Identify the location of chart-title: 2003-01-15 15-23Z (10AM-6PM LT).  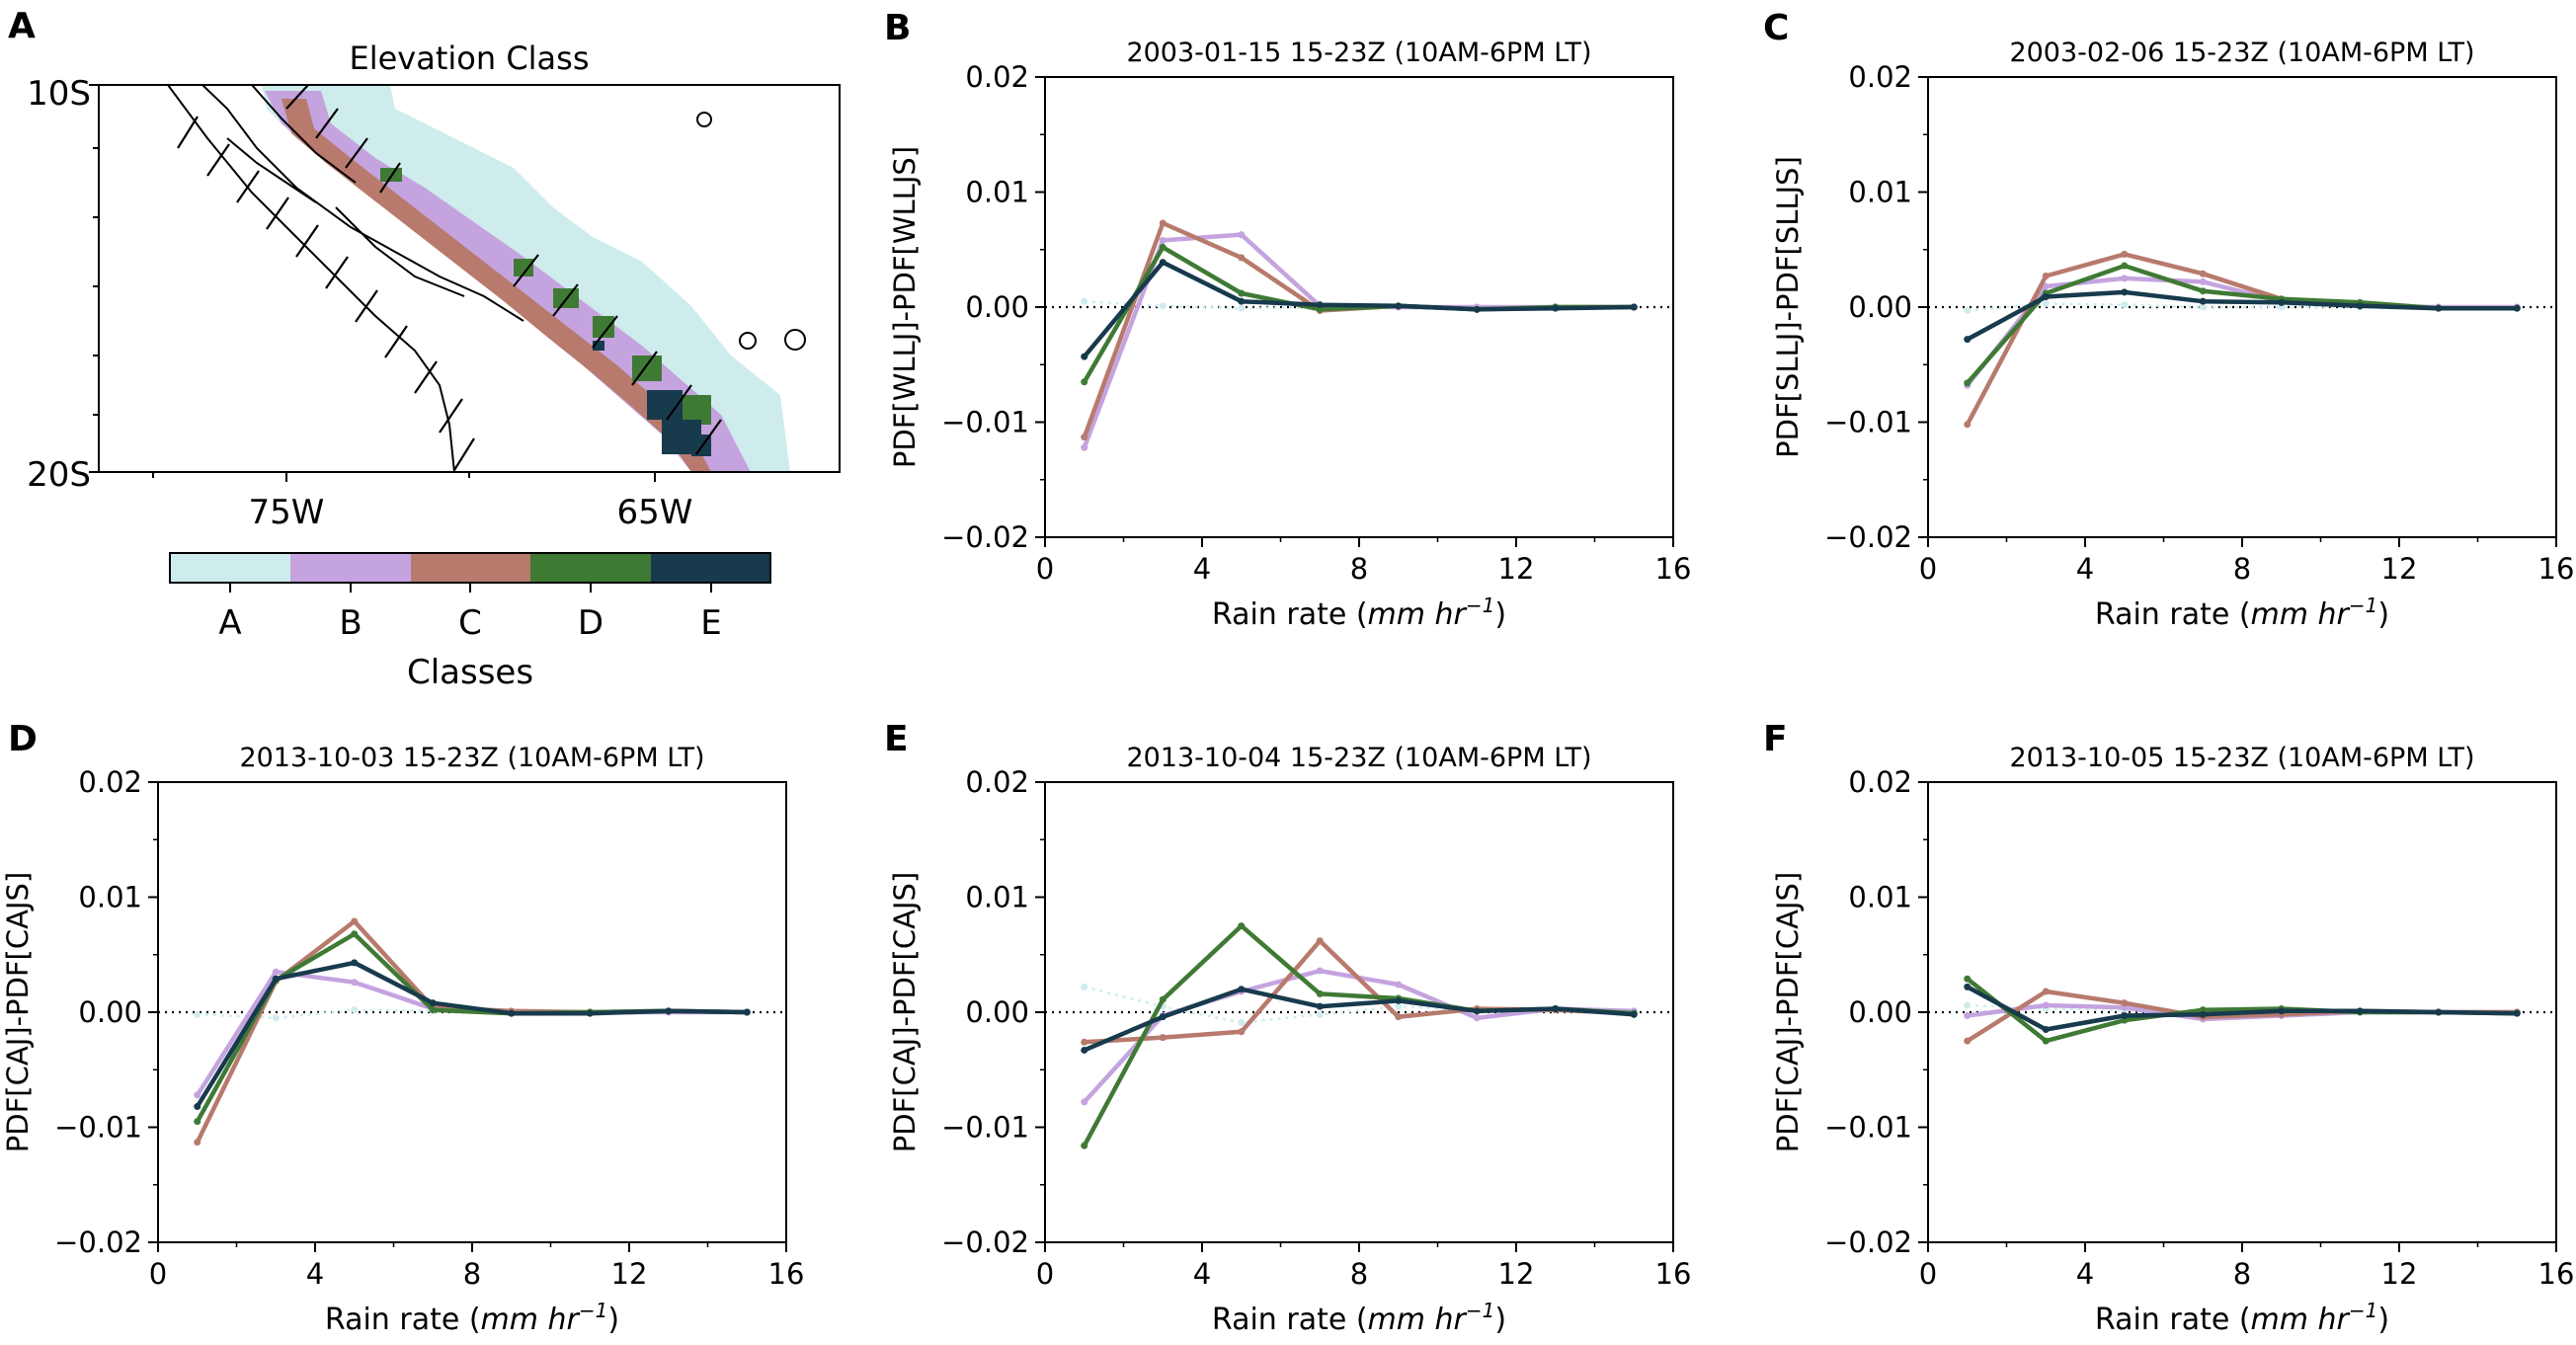
(1358, 53).